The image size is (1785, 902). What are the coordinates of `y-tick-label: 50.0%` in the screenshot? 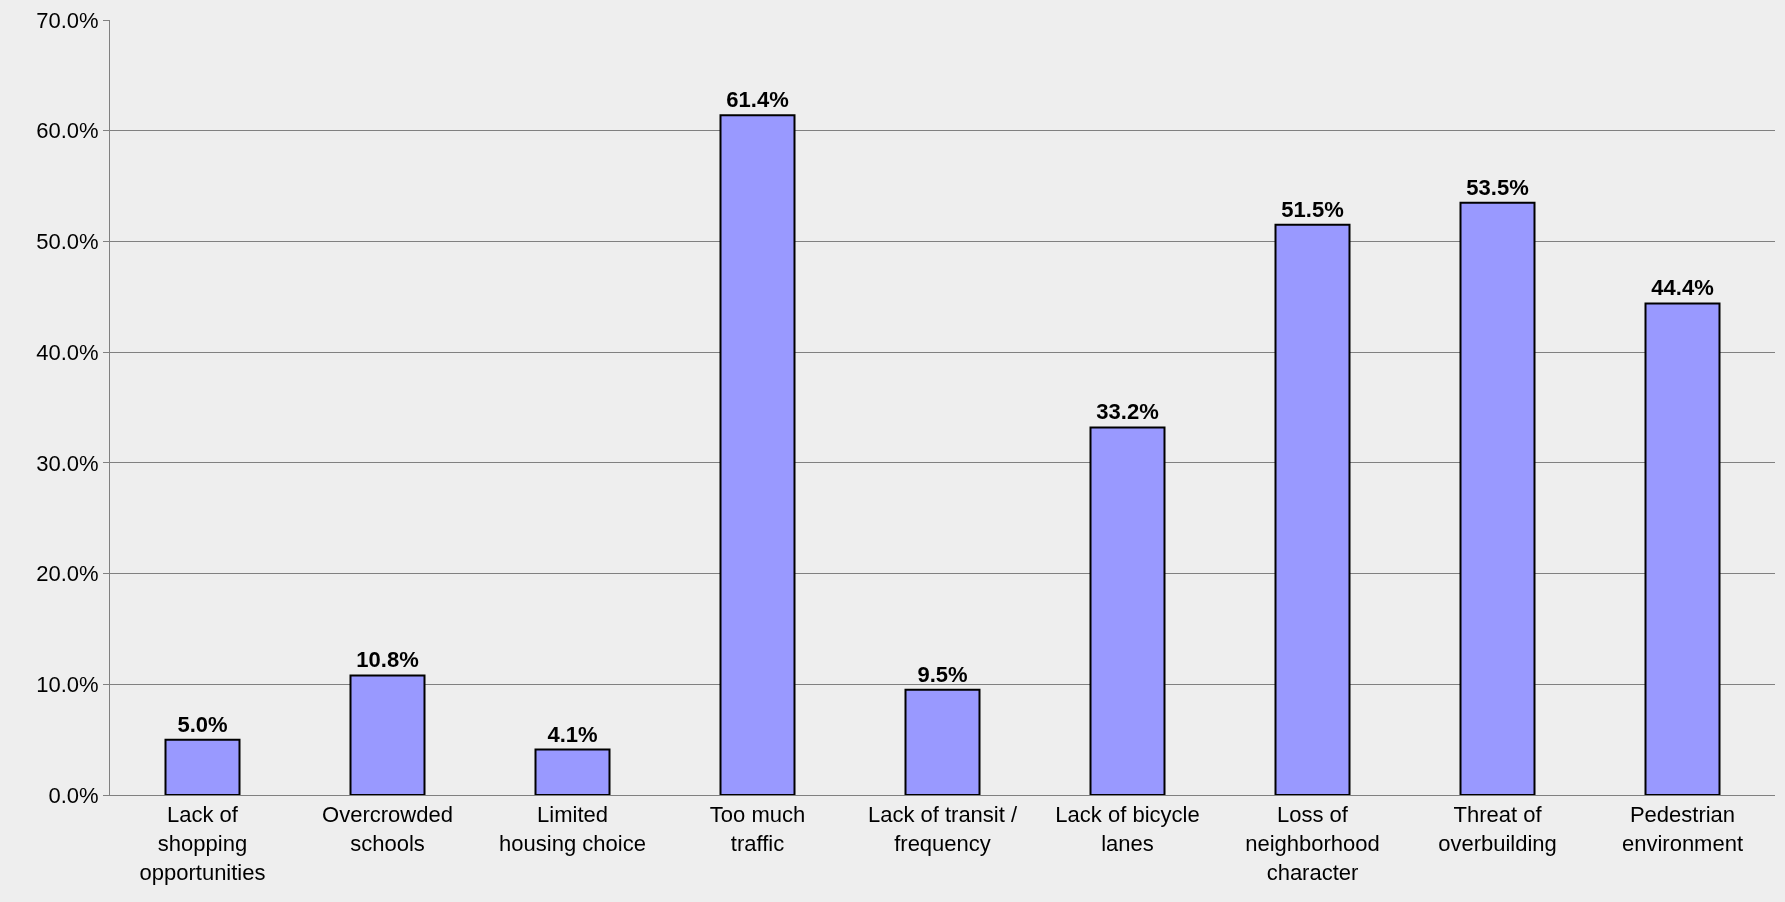 It's located at (67, 242).